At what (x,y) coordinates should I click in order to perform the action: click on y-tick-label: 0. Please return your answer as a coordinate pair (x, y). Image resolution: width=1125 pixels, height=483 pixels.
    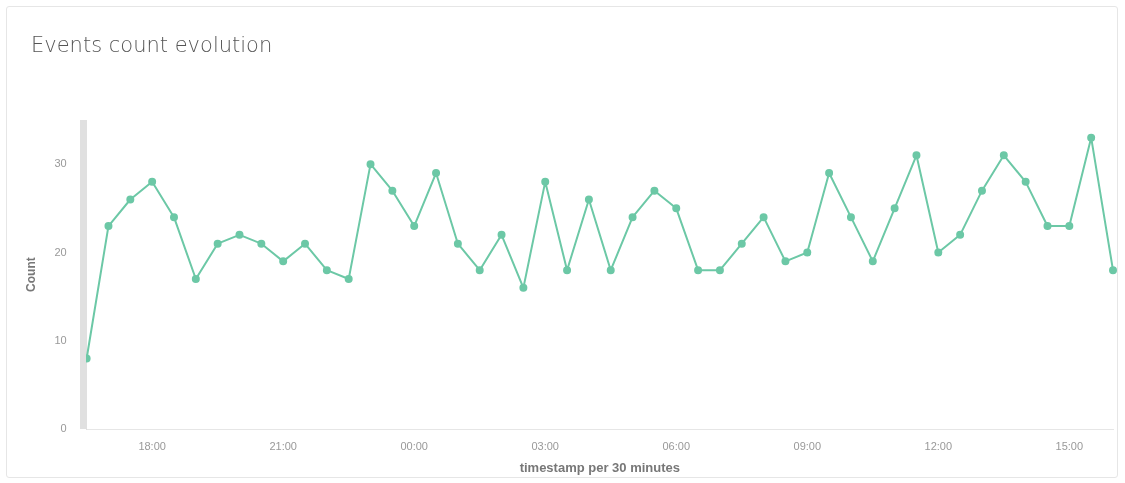
    Looking at the image, I should click on (63, 428).